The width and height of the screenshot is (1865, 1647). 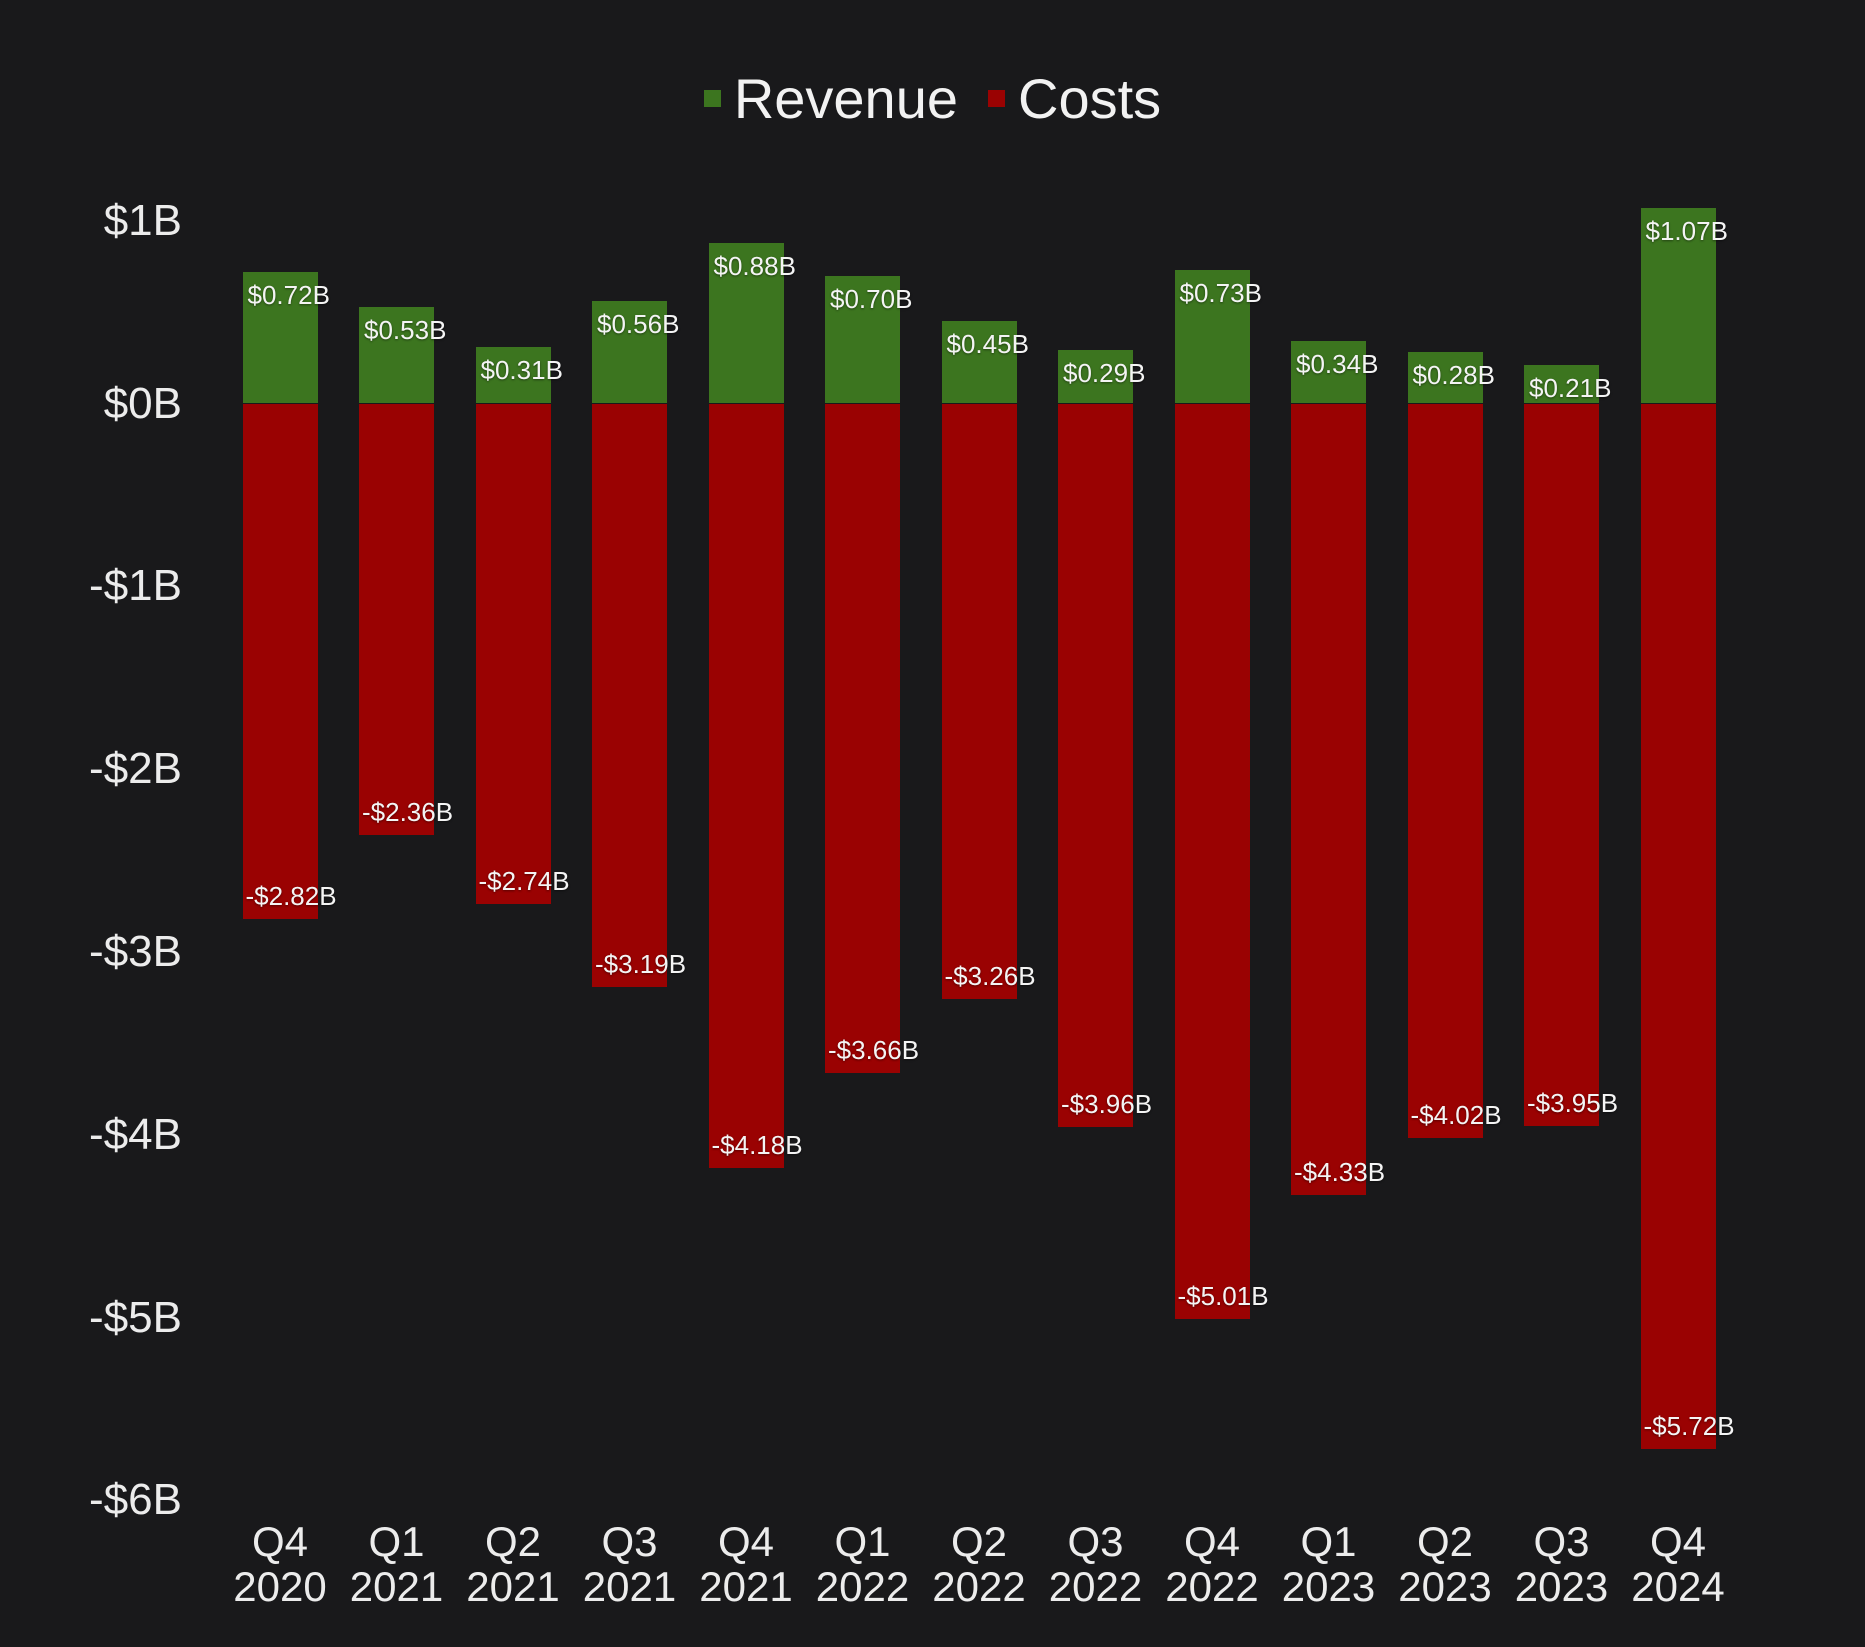 What do you see at coordinates (639, 695) in the screenshot?
I see `costs-bar-q3-2021: -$3.19B` at bounding box center [639, 695].